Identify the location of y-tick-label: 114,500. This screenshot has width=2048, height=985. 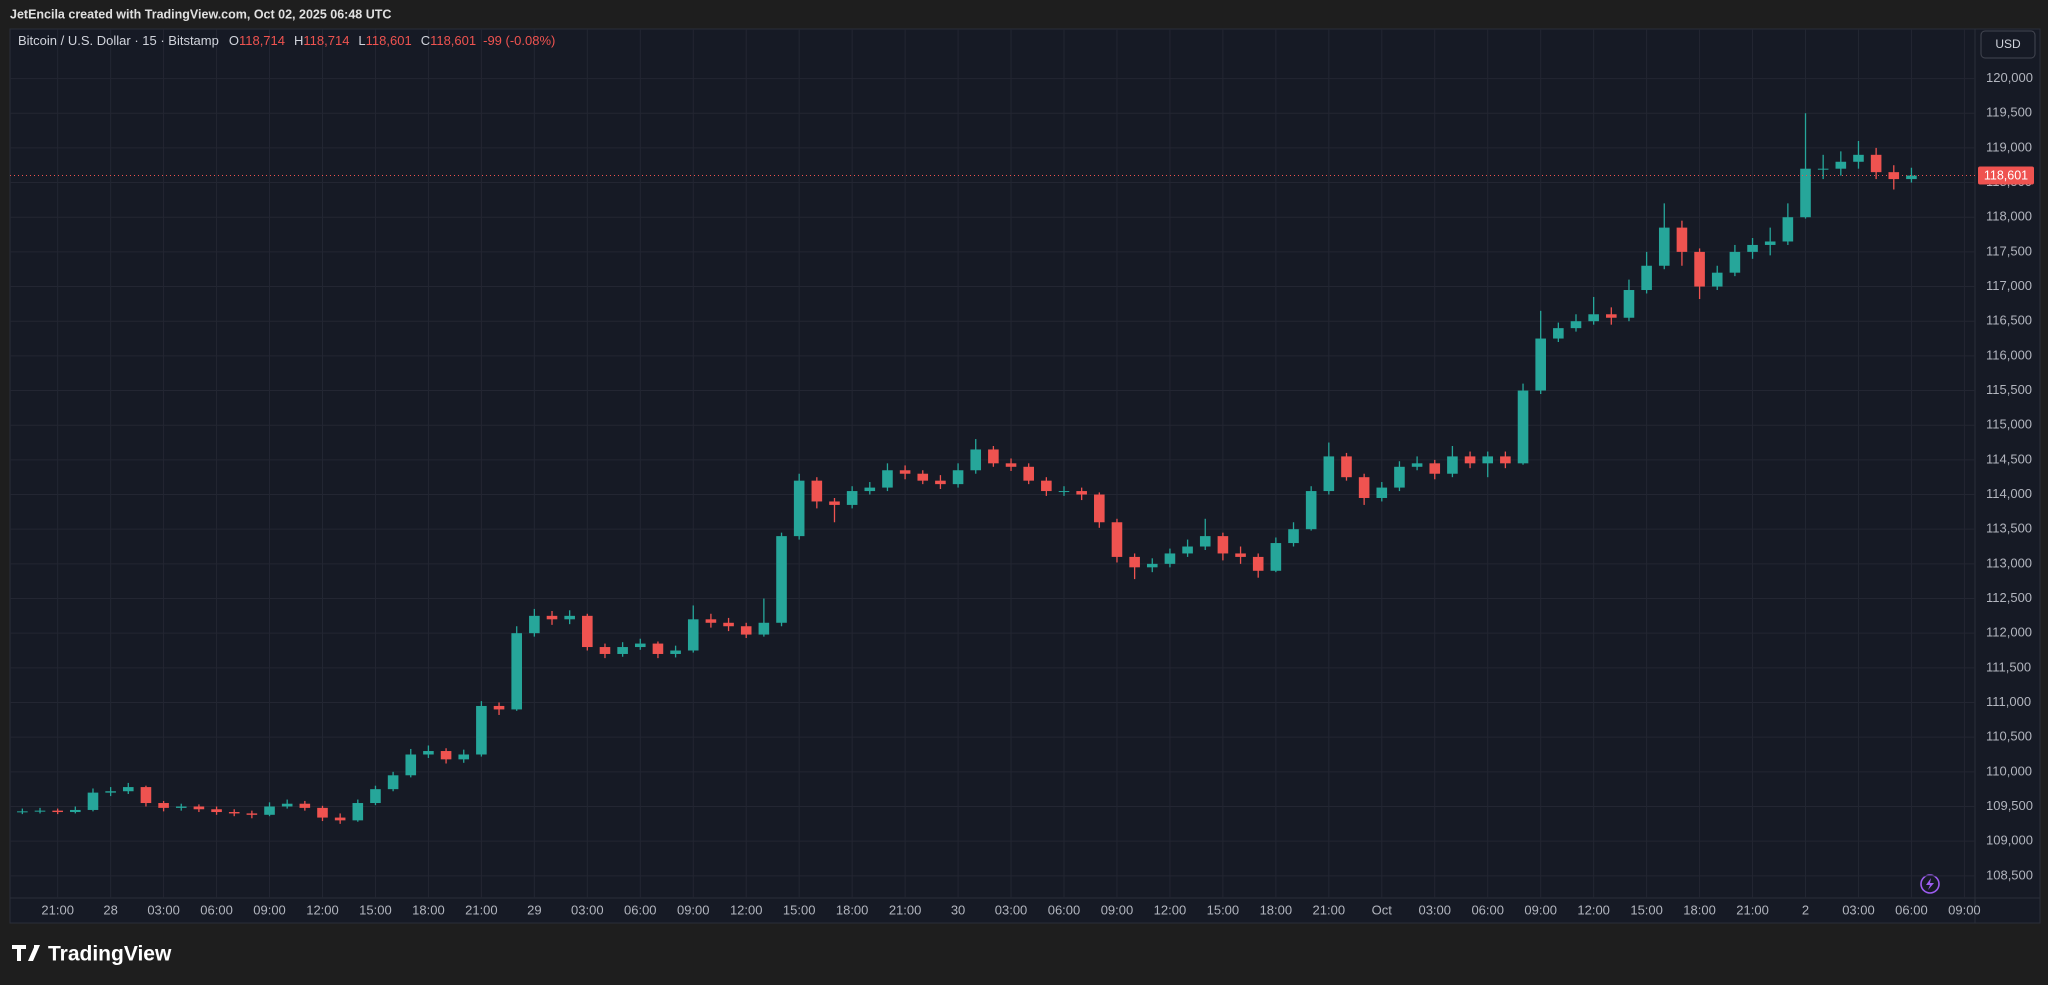
(2009, 458).